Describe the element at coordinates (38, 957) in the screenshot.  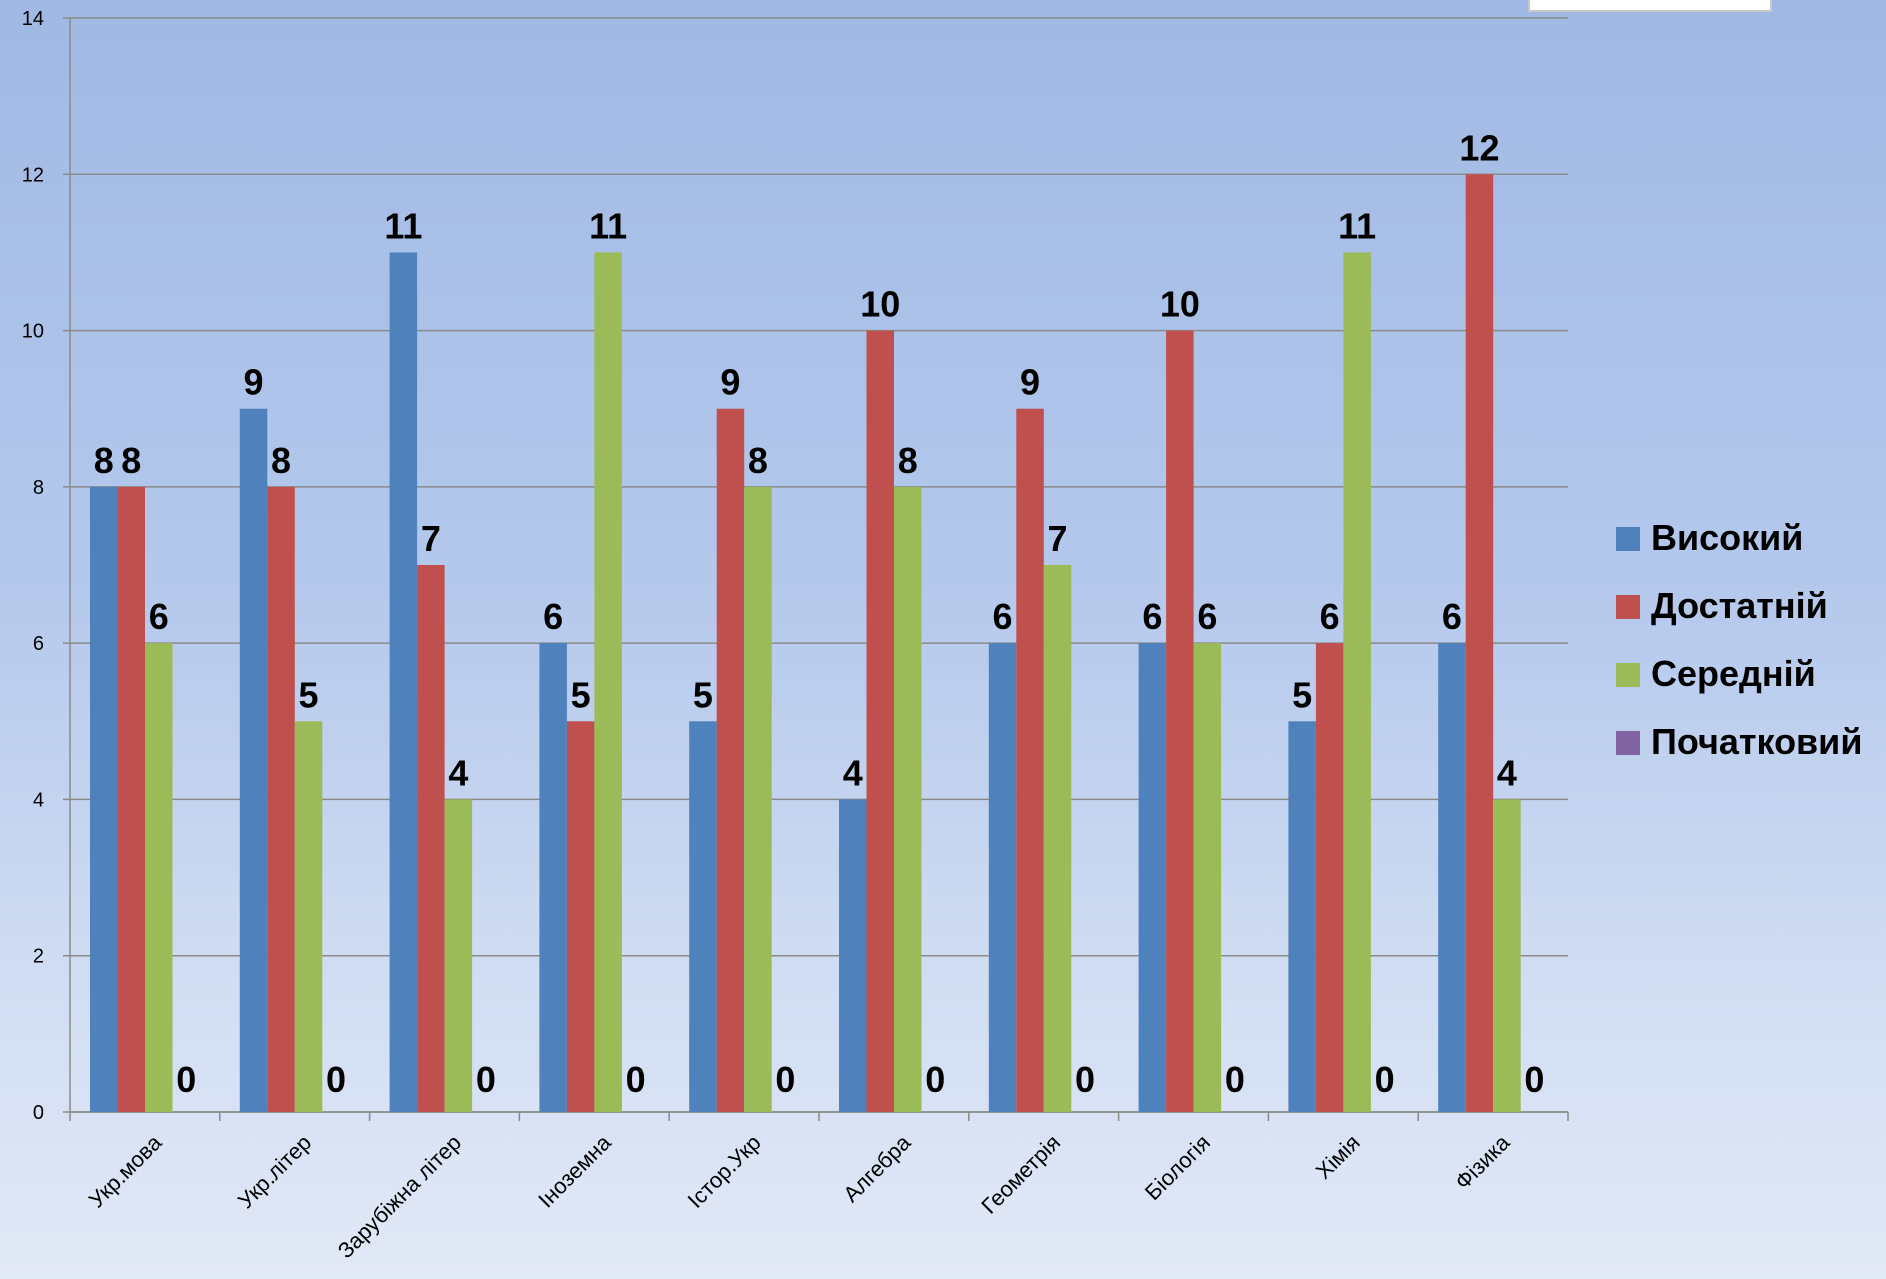
I see `y-tick-label: 2` at that location.